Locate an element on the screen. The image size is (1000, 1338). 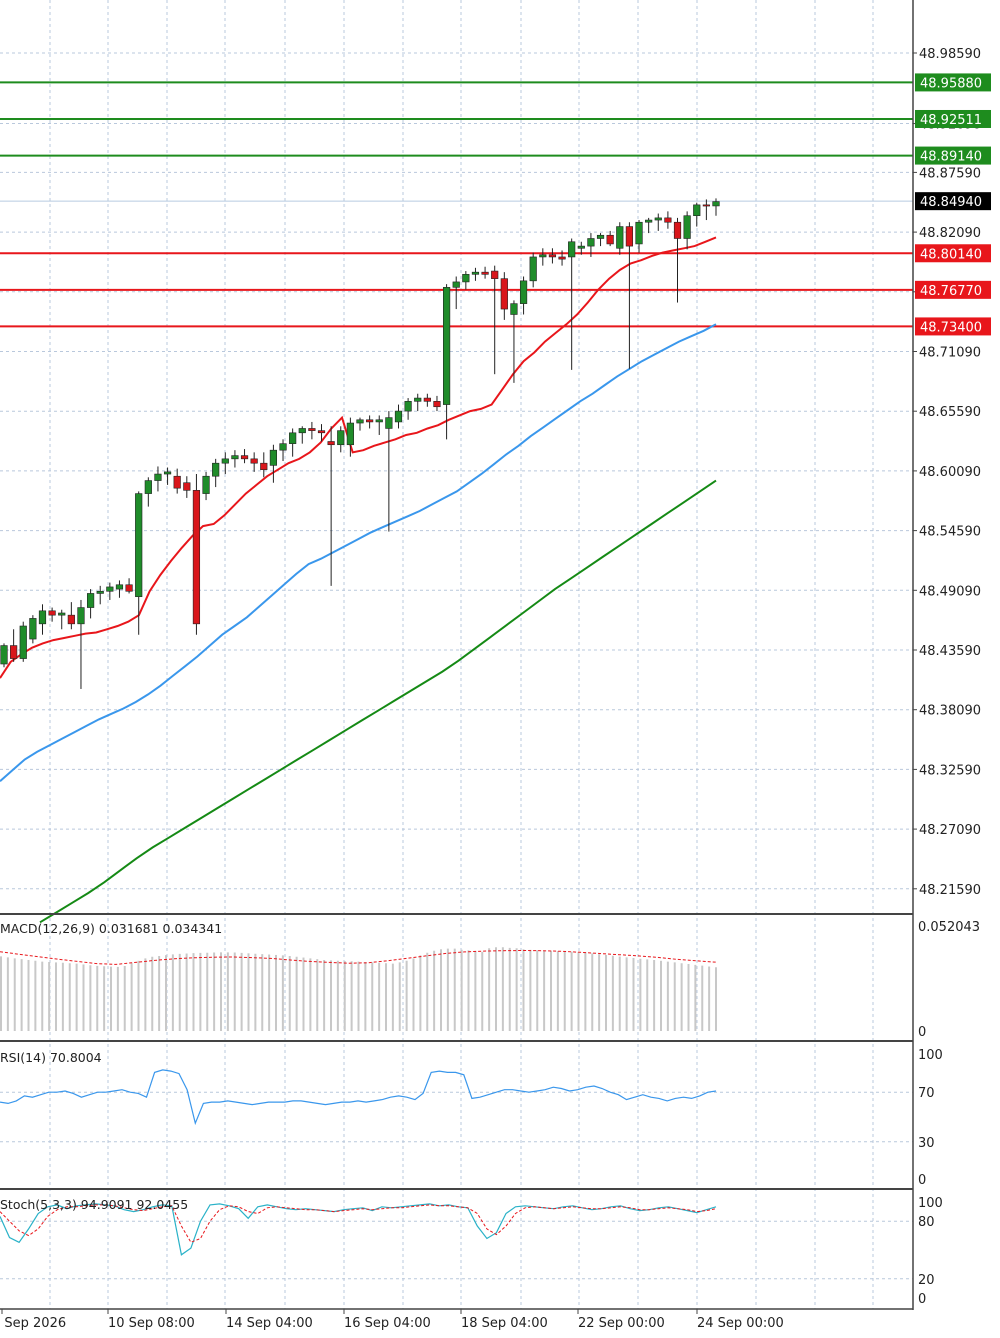
macd-scale-zero: 0 is located at coordinates (922, 1032).